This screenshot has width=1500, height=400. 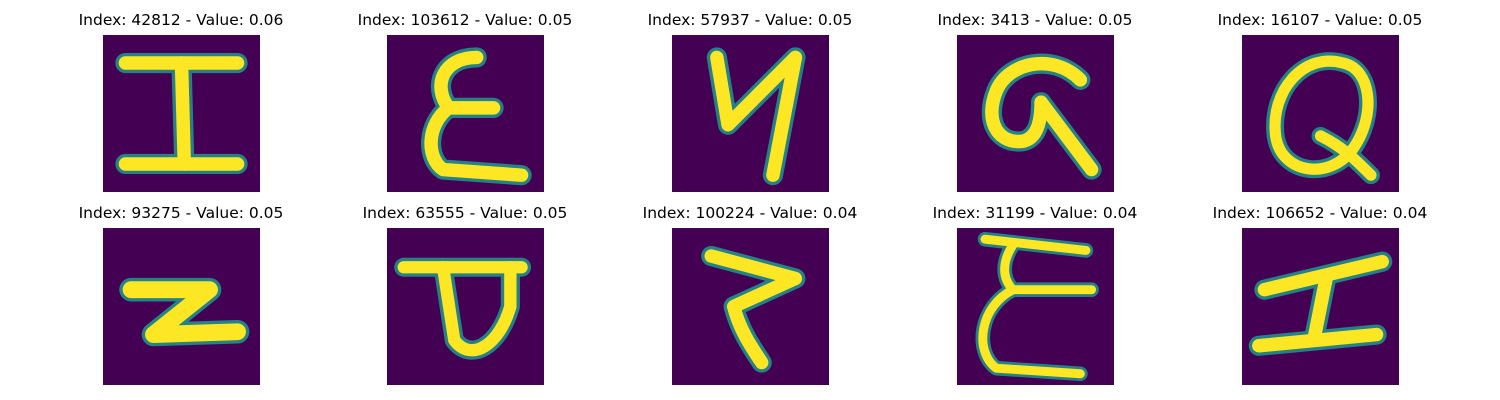 What do you see at coordinates (1035, 20) in the screenshot?
I see `panel-title: Index: 3413 - Value: 0.05` at bounding box center [1035, 20].